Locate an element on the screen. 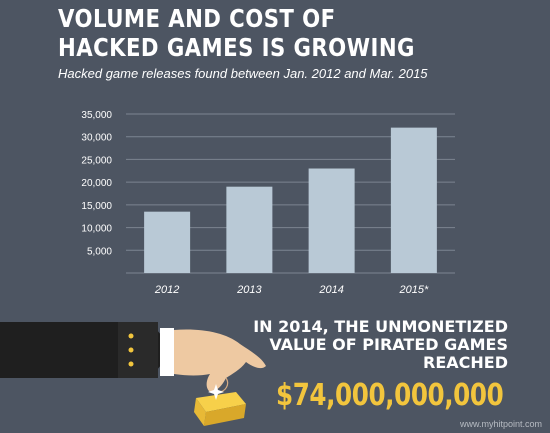 The image size is (550, 433). y-tick-label: 5,000 is located at coordinates (99, 251).